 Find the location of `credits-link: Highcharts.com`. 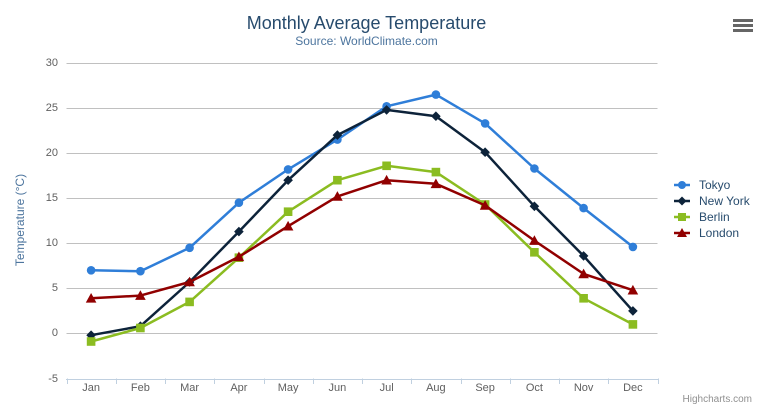

credits-link: Highcharts.com is located at coordinates (717, 399).